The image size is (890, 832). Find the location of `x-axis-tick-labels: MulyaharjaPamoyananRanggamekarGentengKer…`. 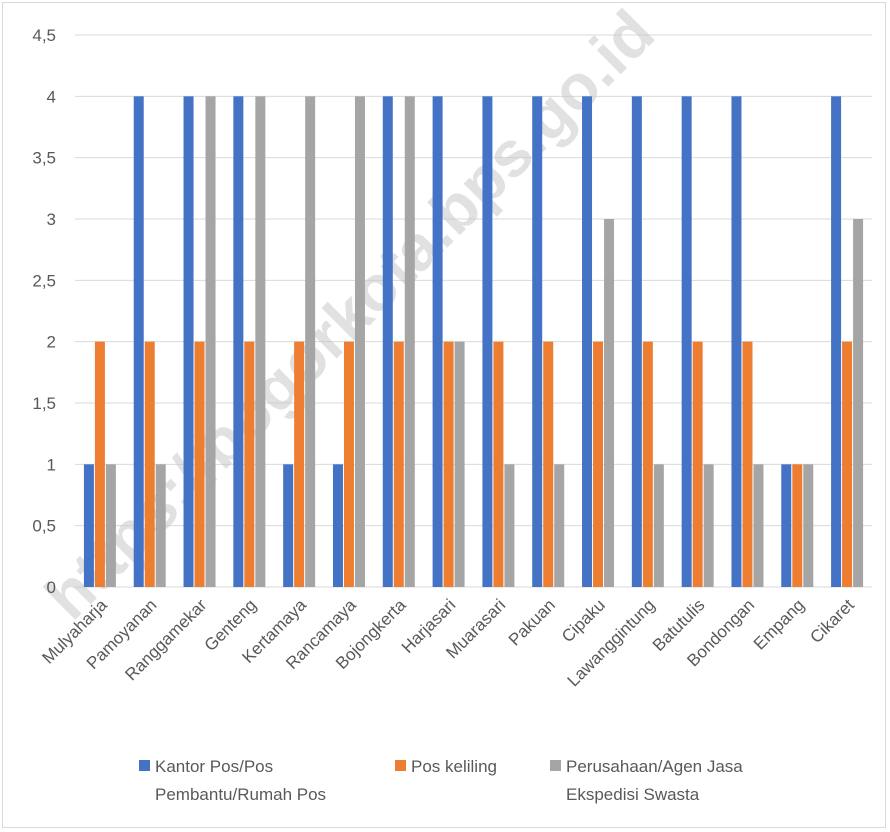

x-axis-tick-labels: MulyaharjaPamoyananRanggamekarGentengKer… is located at coordinates (448, 642).